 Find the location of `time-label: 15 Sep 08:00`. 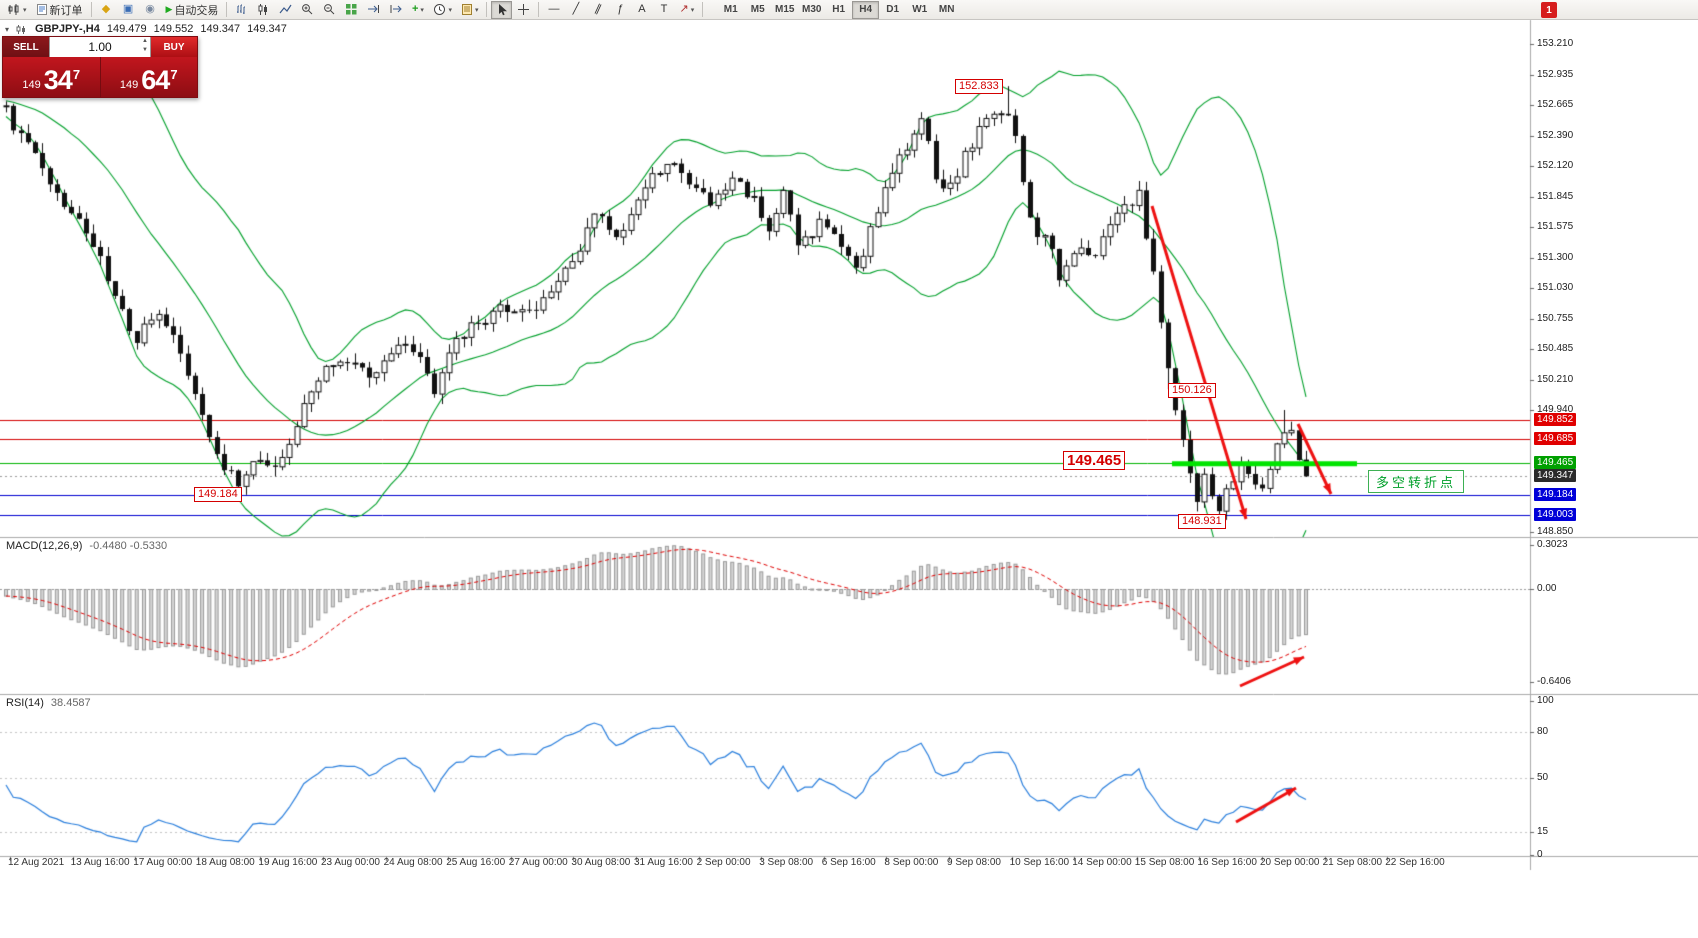

time-label: 15 Sep 08:00 is located at coordinates (1164, 862).